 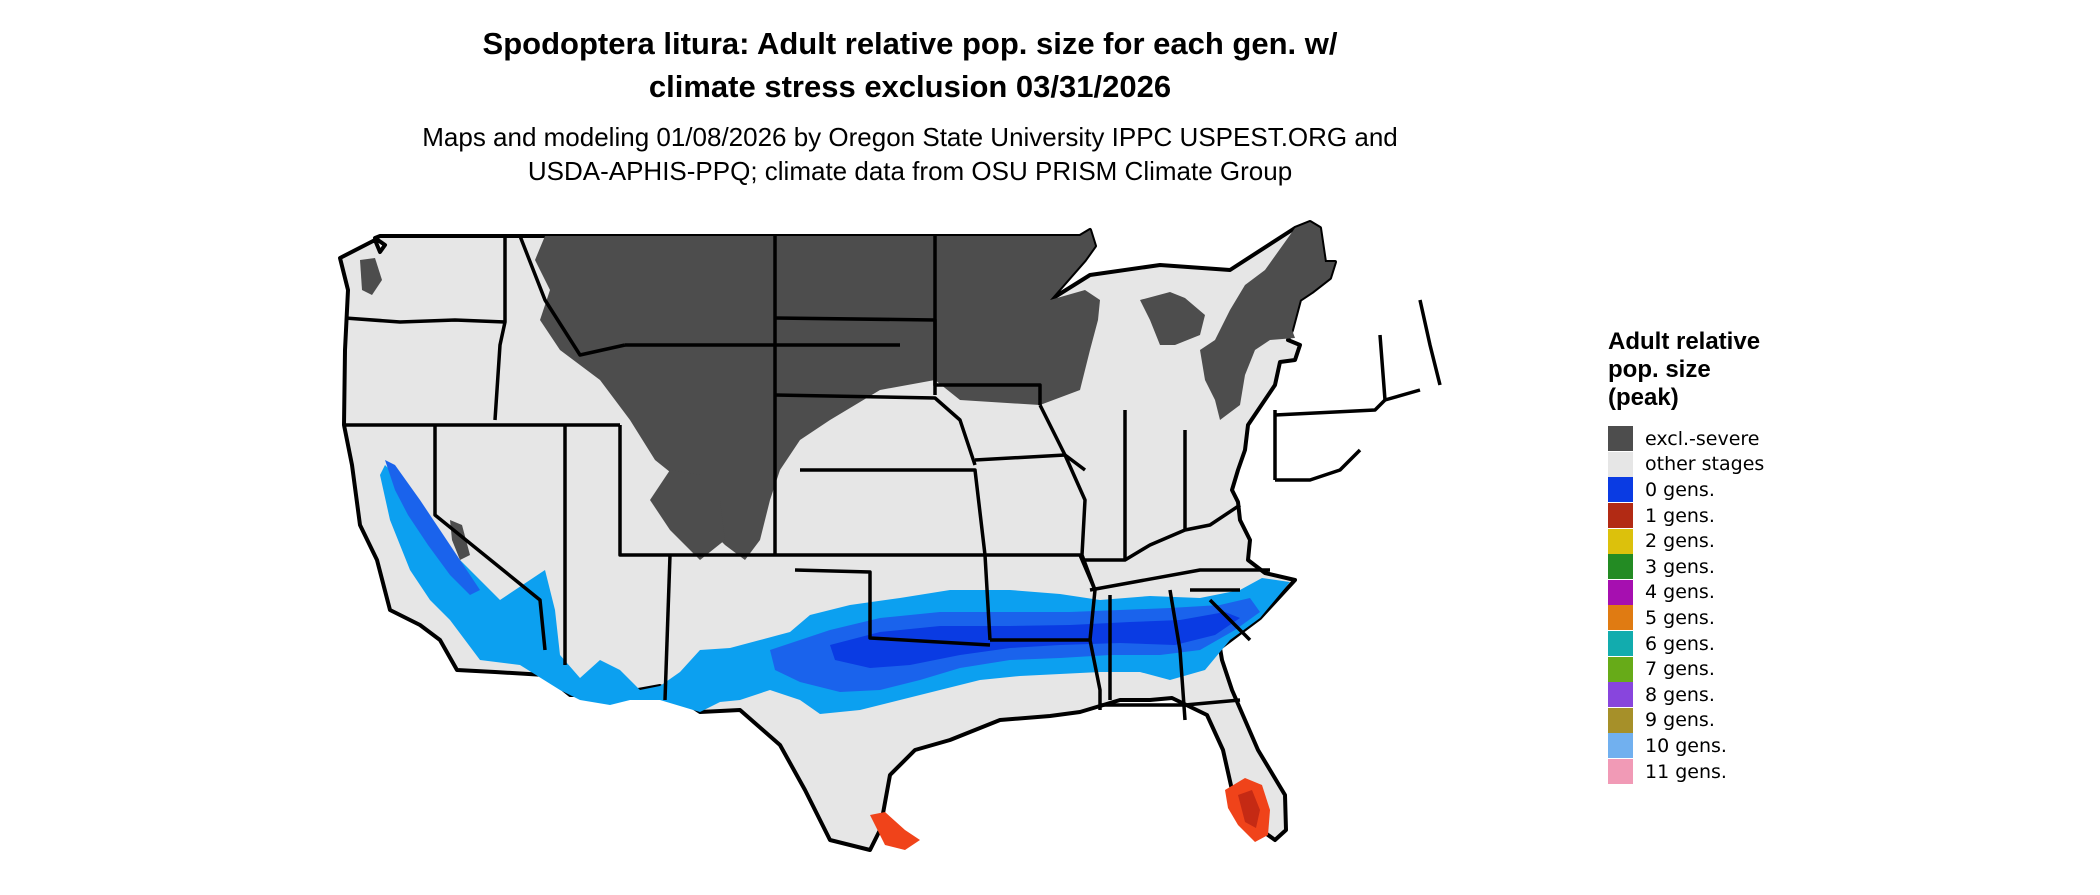 I want to click on legend-item: 8 gens., so click(x=1758, y=695).